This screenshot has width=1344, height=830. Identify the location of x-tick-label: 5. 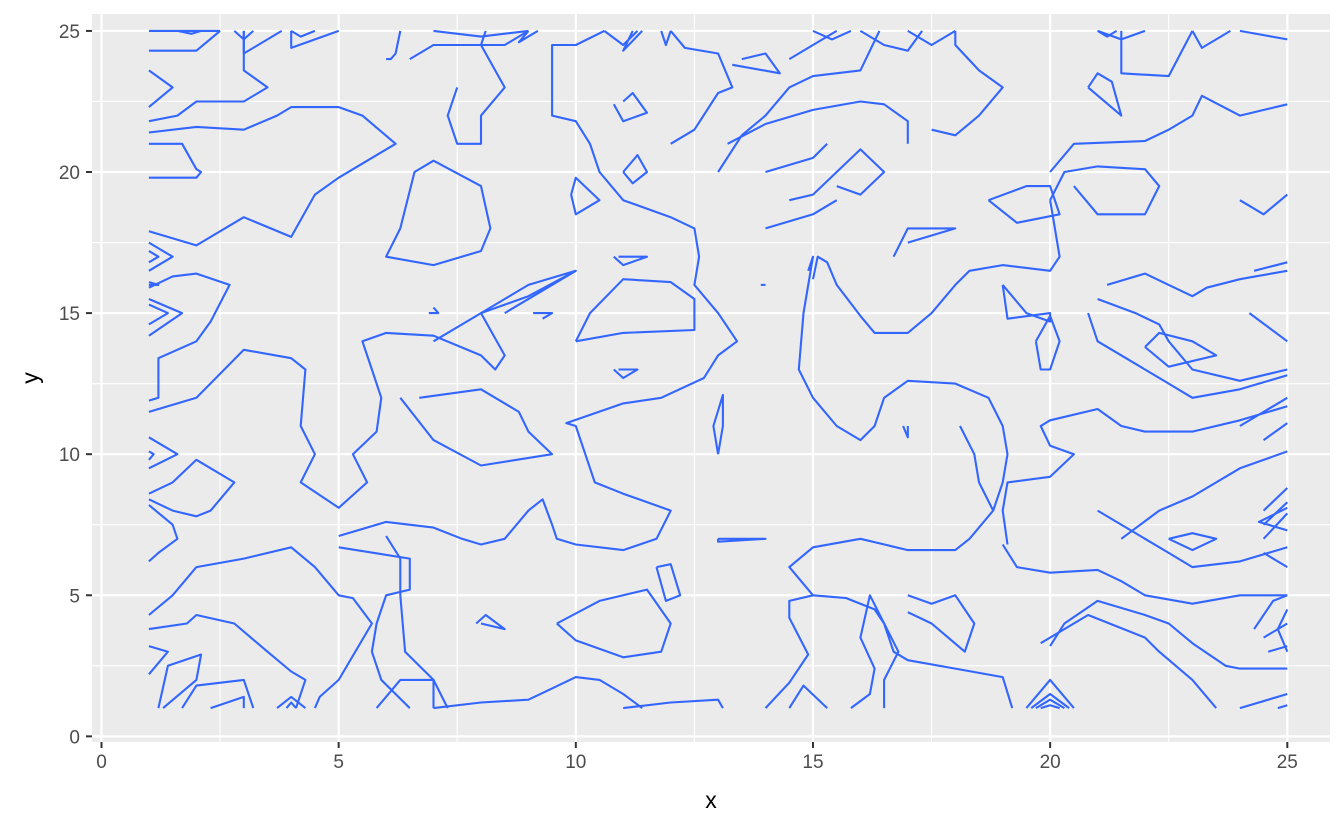
(338, 762).